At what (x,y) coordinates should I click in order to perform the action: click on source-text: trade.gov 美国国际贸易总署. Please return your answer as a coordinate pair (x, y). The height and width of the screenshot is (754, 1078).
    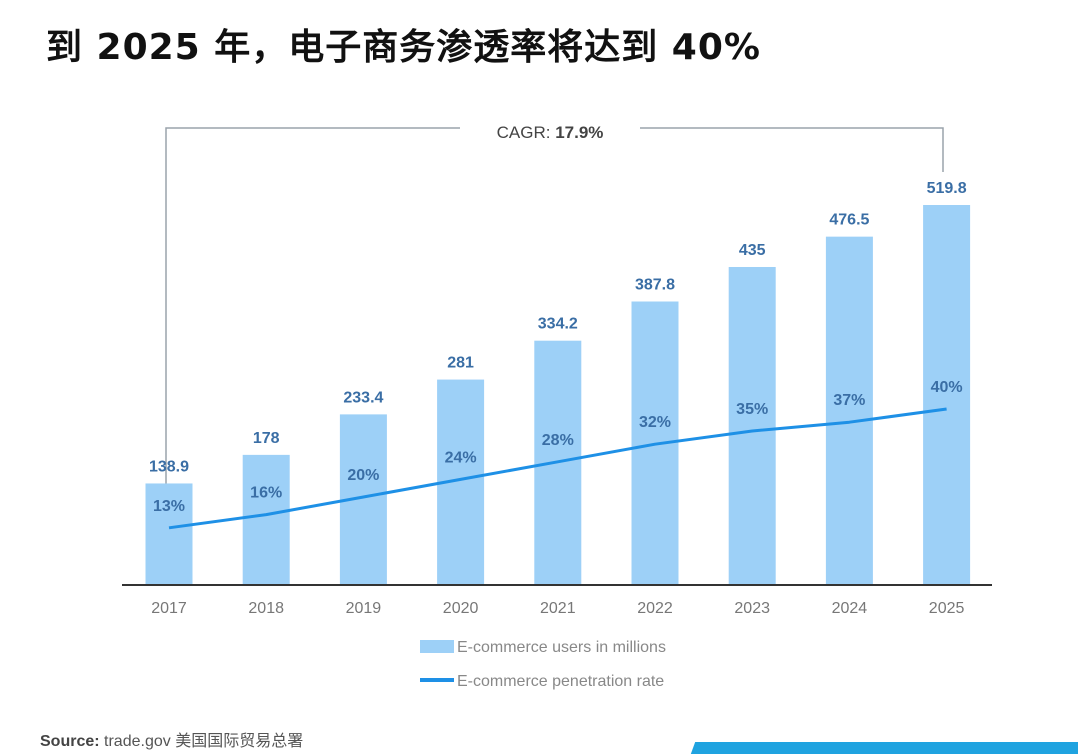
    Looking at the image, I should click on (204, 741).